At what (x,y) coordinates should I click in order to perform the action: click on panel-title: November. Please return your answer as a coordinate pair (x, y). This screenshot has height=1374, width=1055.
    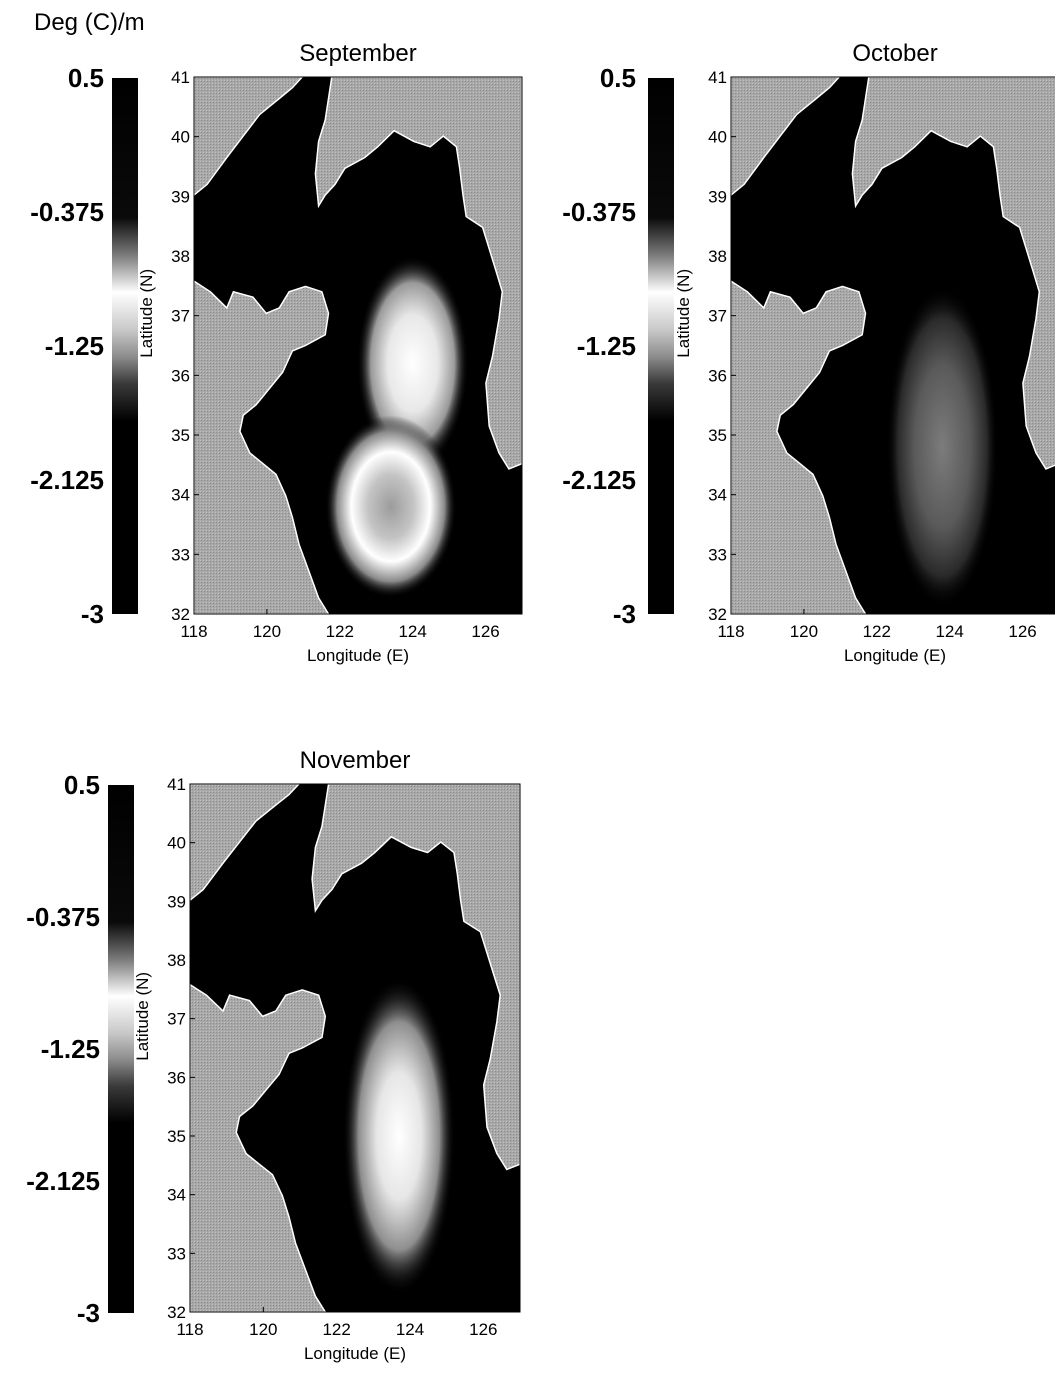
    Looking at the image, I should click on (355, 760).